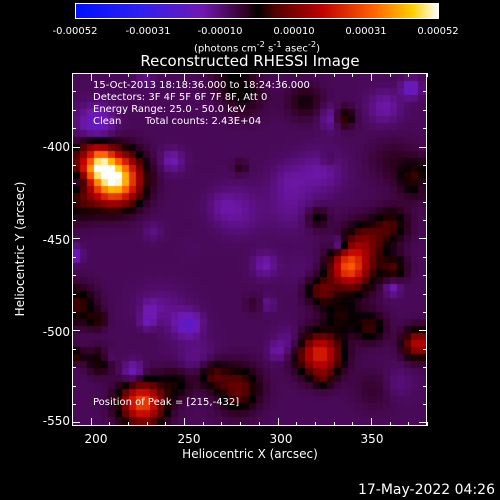  What do you see at coordinates (250, 454) in the screenshot?
I see `x-axis-label: Heliocentric X (arcsec)` at bounding box center [250, 454].